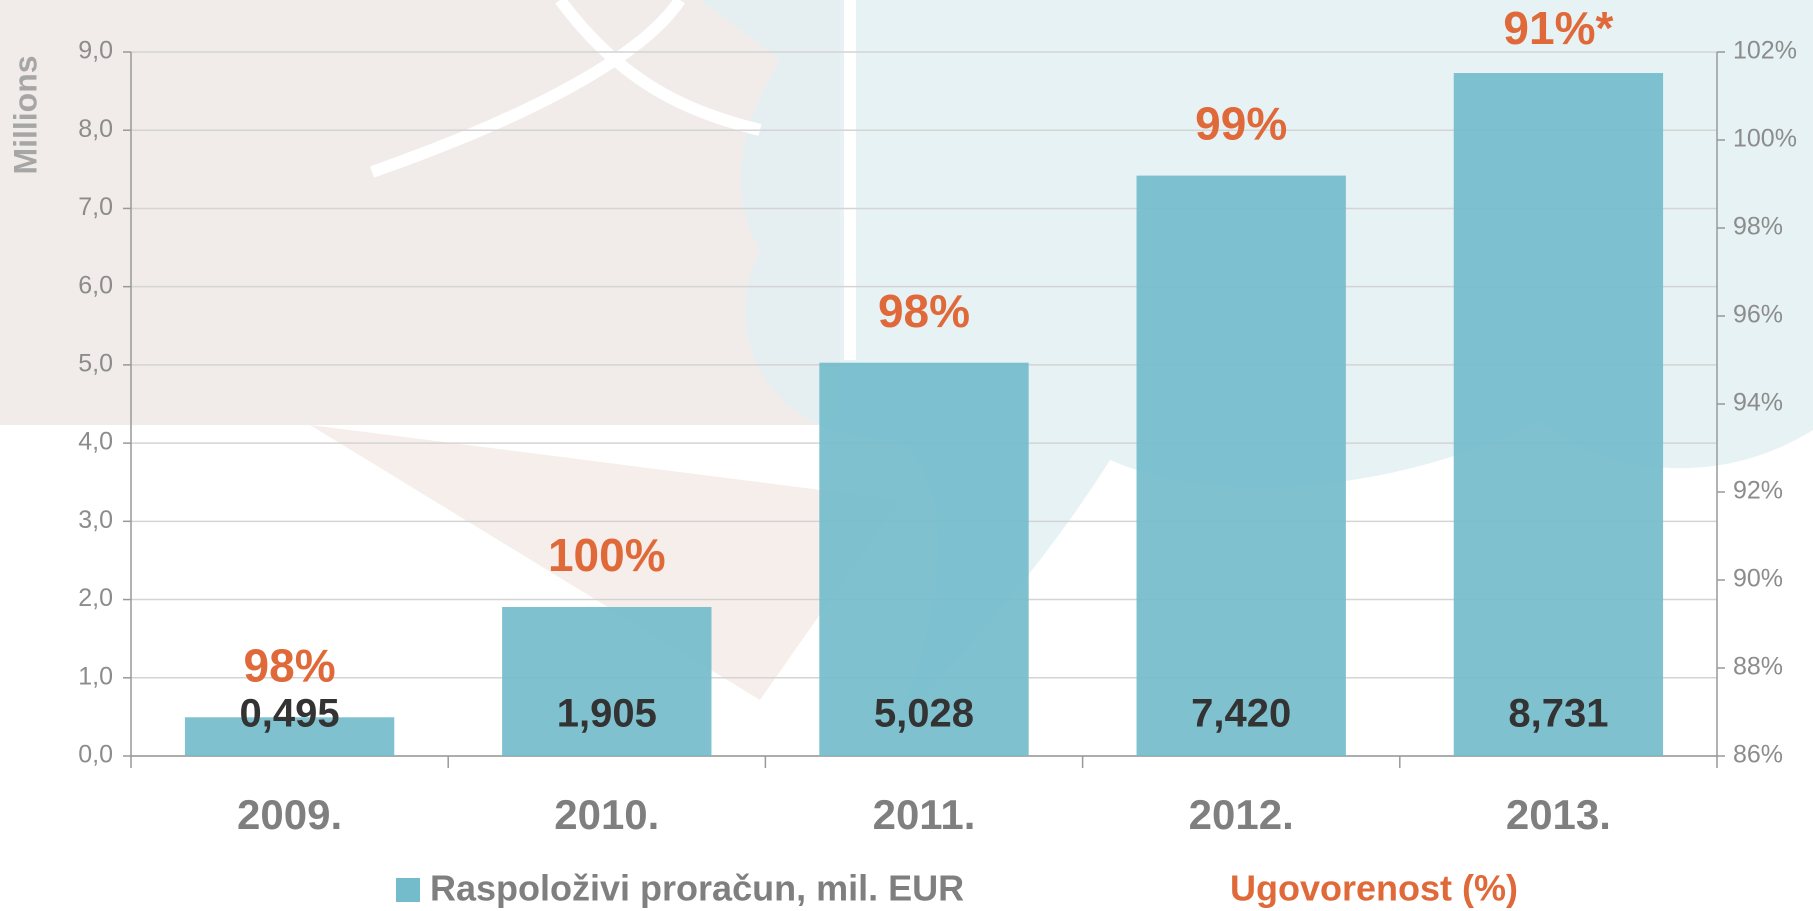  Describe the element at coordinates (1758, 667) in the screenshot. I see `y2-tick-label: 88%` at that location.